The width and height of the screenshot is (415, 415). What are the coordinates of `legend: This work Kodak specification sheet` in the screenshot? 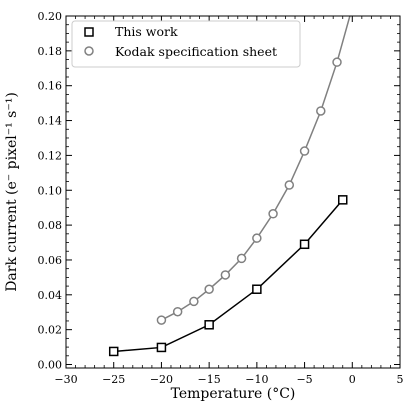 It's located at (186, 44).